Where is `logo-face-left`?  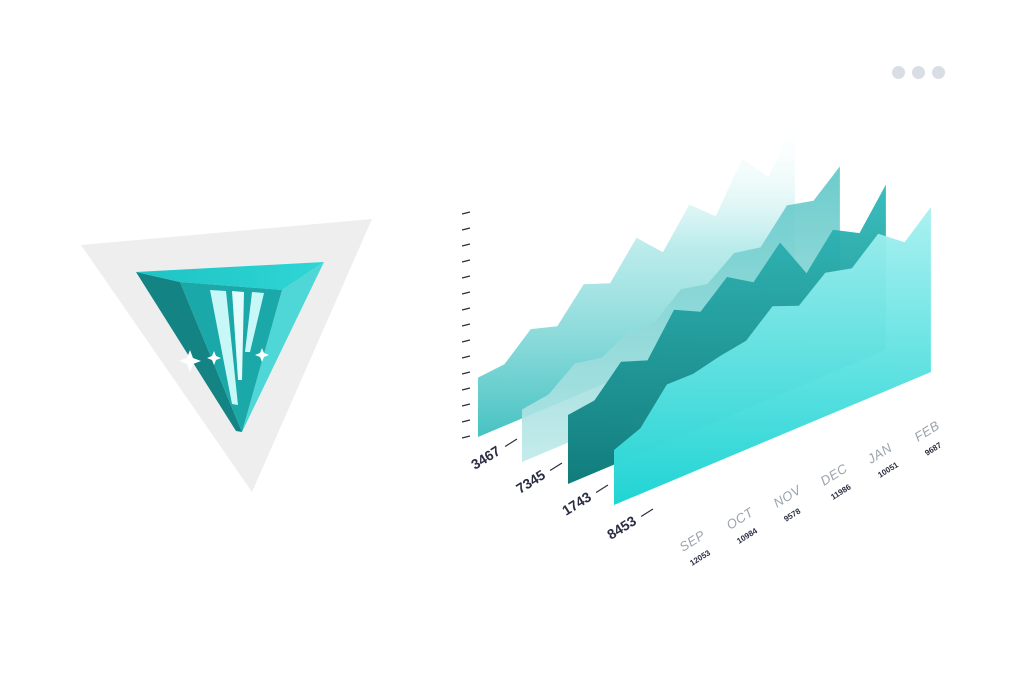
logo-face-left is located at coordinates (189, 352).